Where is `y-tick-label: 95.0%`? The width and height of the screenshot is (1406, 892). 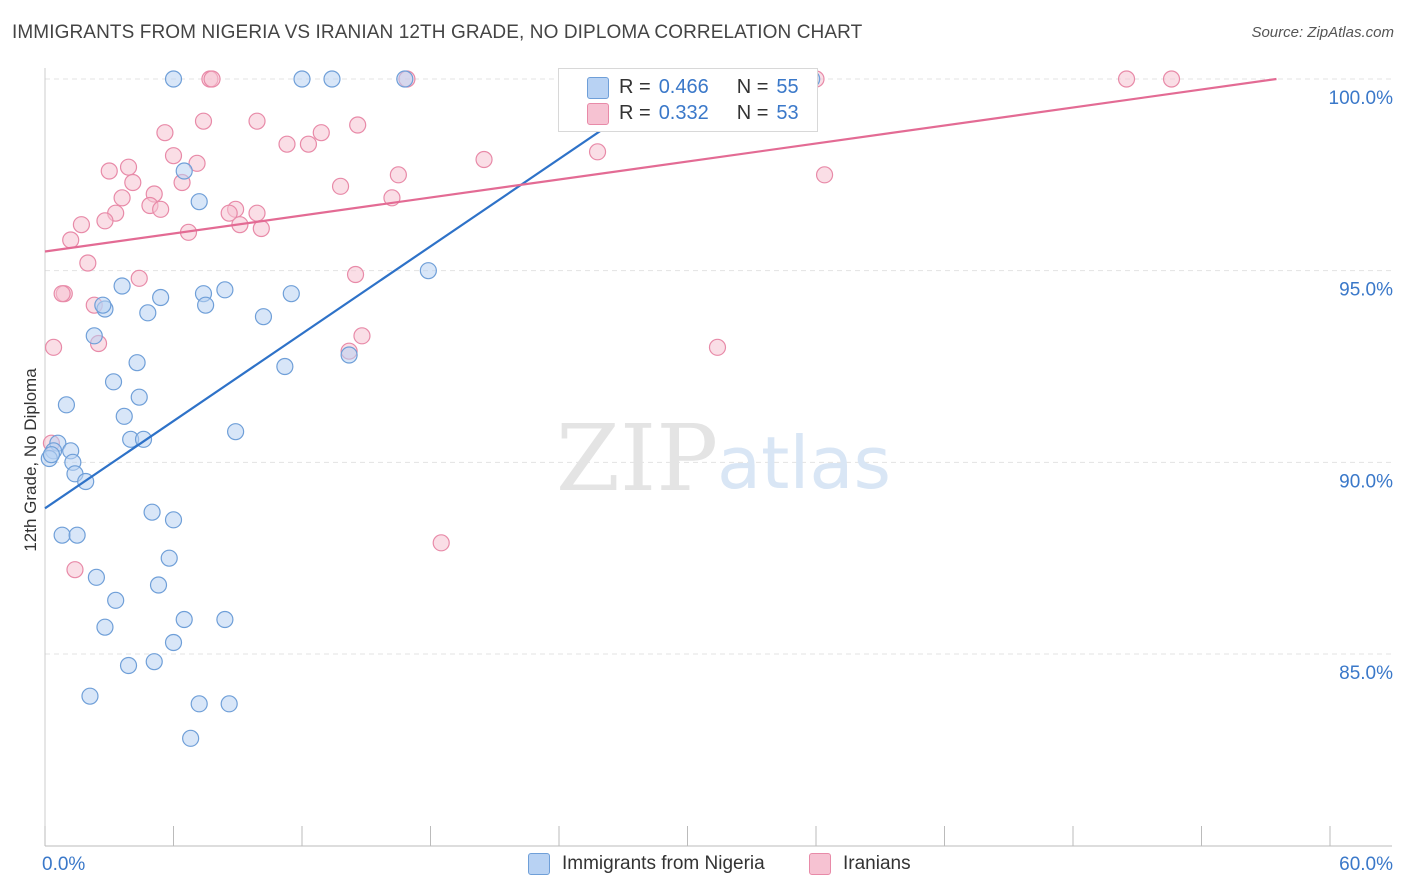
y-tick-label: 95.0% is located at coordinates (1366, 290).